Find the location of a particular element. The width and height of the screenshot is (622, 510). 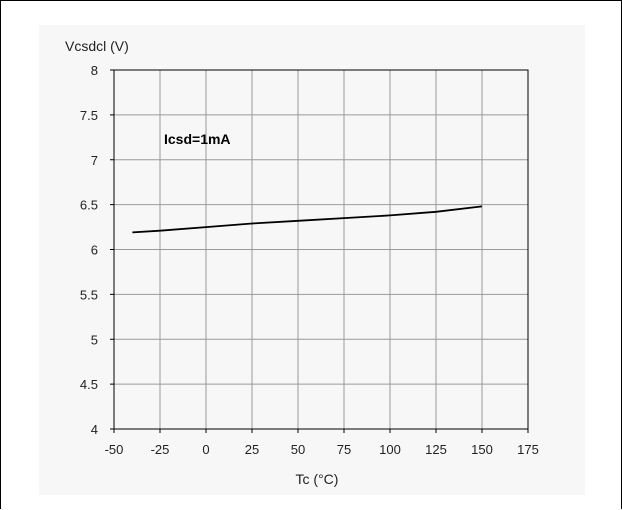

series-line is located at coordinates (307, 219).